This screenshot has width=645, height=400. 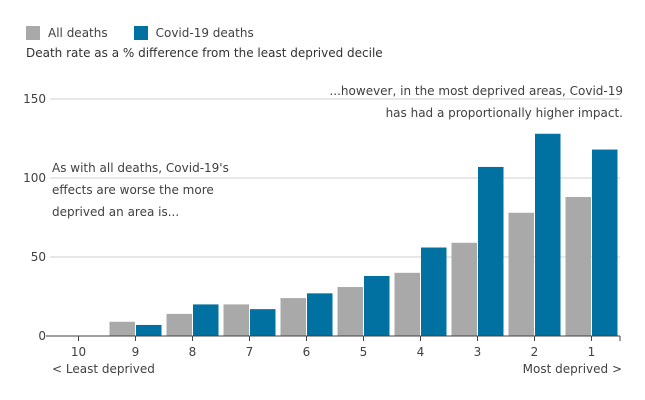 What do you see at coordinates (364, 352) in the screenshot?
I see `x-tick-label: 5` at bounding box center [364, 352].